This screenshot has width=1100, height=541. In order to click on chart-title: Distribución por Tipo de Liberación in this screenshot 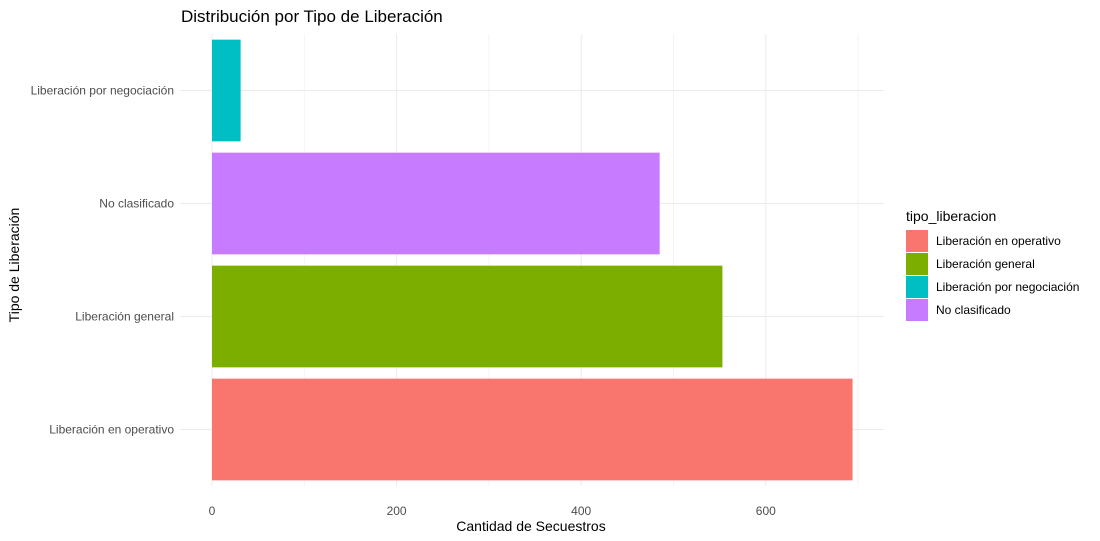, I will do `click(312, 16)`.